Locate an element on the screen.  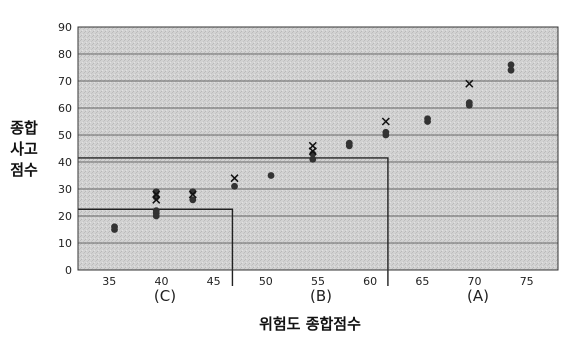
y-tick-label: 30 is located at coordinates (65, 189).